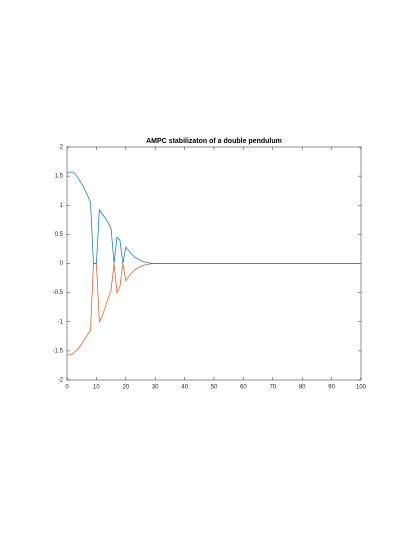  Describe the element at coordinates (62, 206) in the screenshot. I see `y-tick-label: 1` at that location.